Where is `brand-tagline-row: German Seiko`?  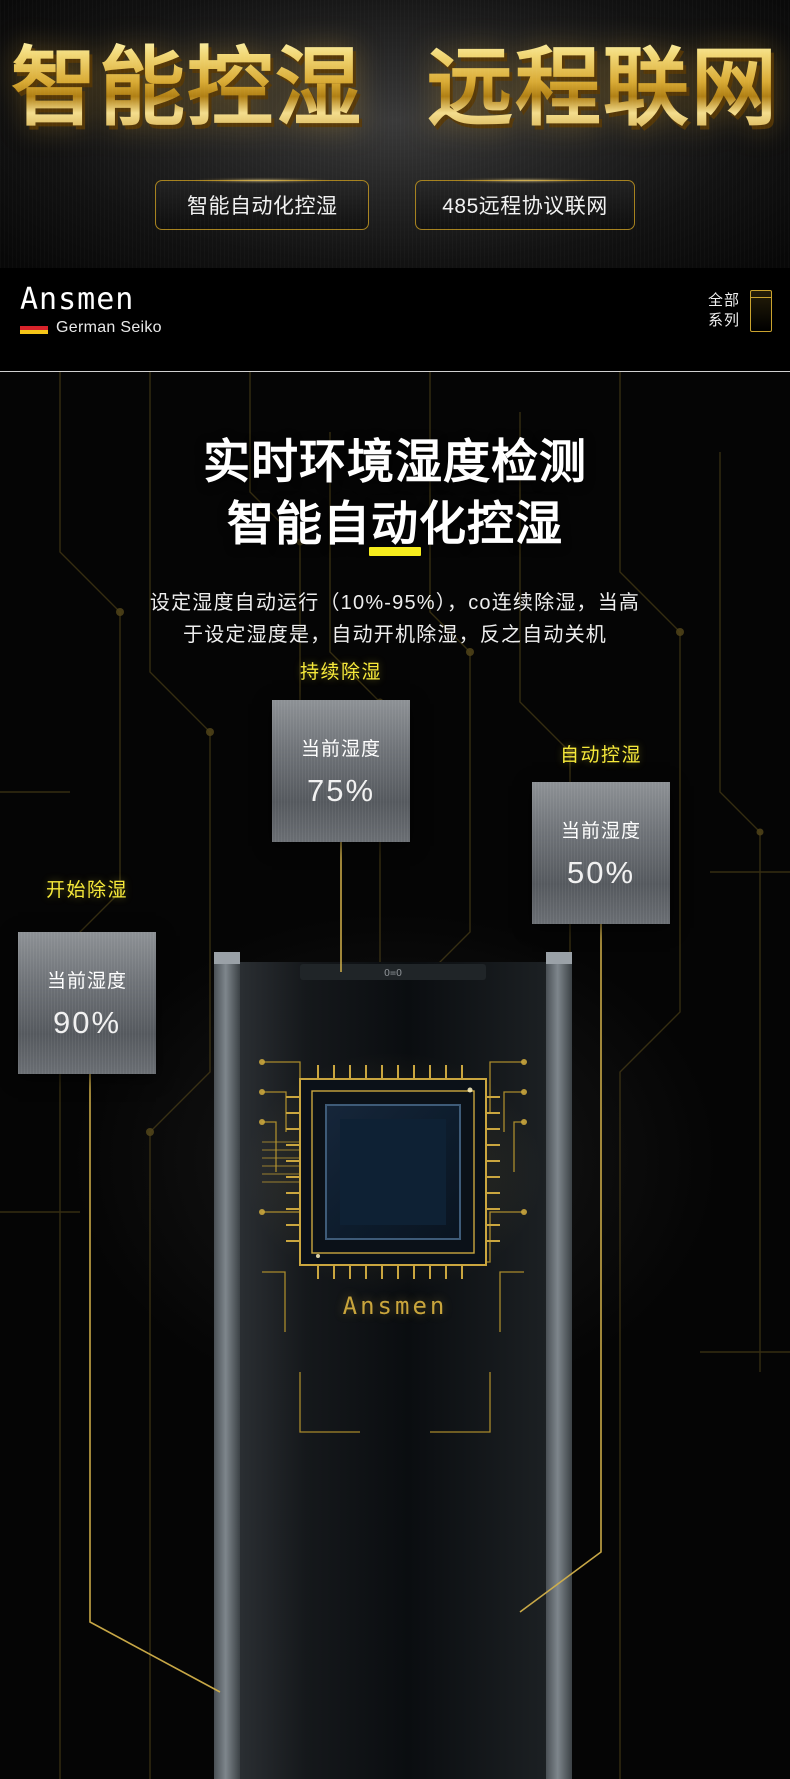 brand-tagline-row: German Seiko is located at coordinates (91, 328).